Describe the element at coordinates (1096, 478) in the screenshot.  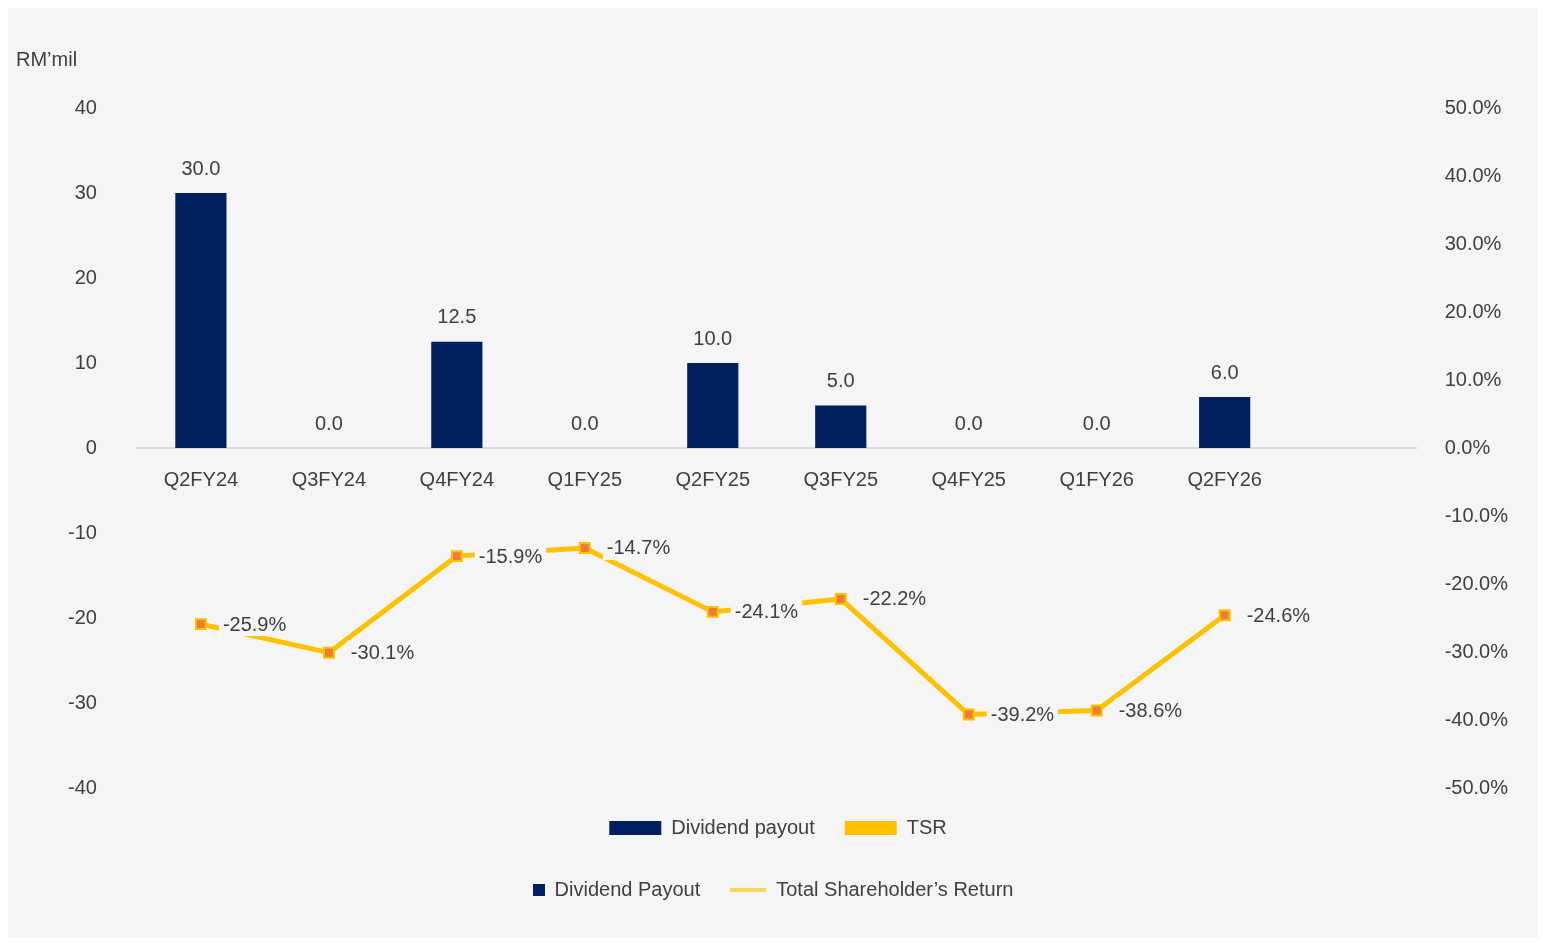
I see `x-tick-label: Q1FY26` at that location.